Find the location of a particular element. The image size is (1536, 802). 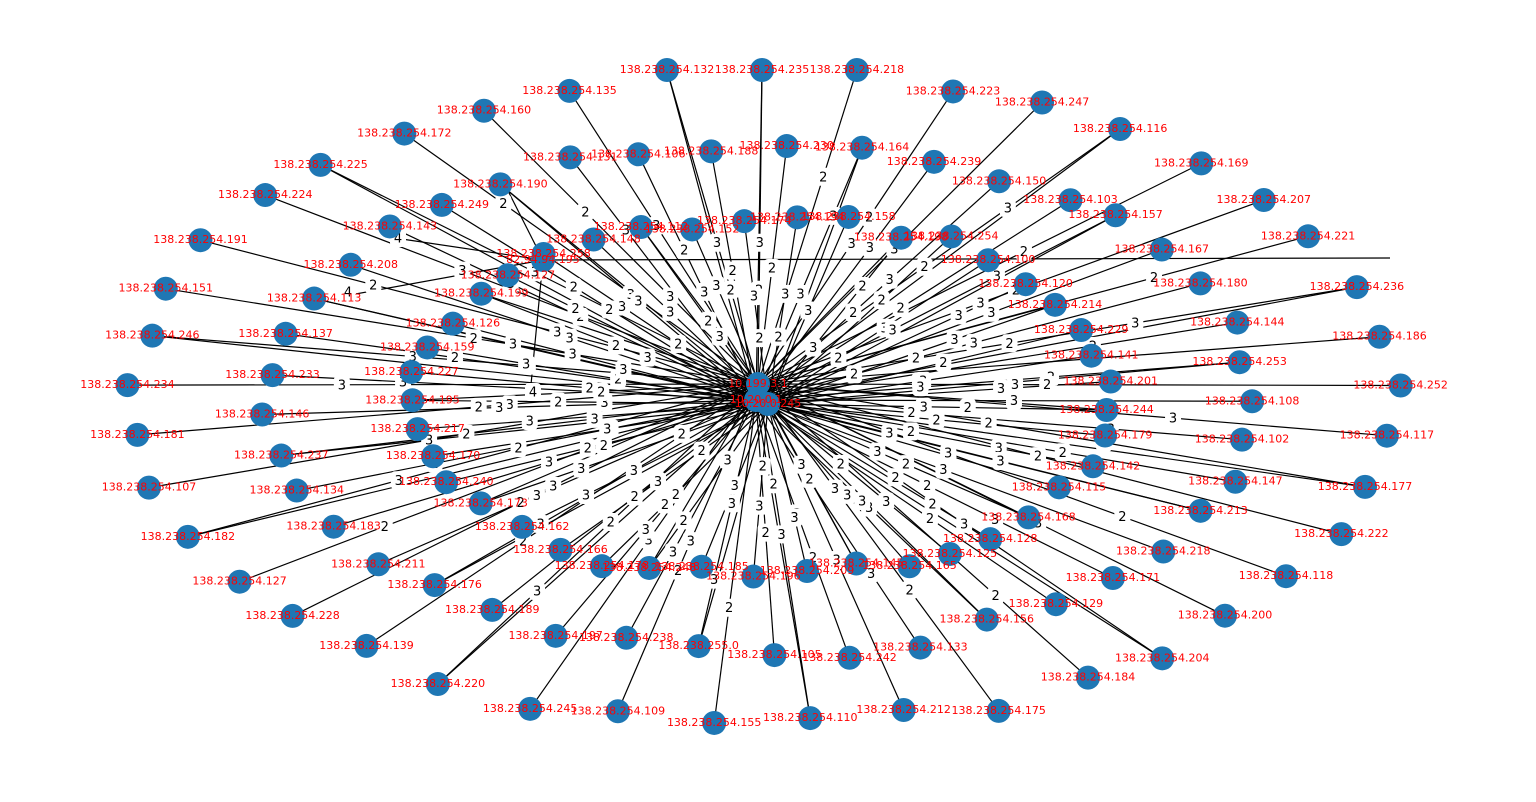

node-label: 138.238.254.166 is located at coordinates (560, 549).